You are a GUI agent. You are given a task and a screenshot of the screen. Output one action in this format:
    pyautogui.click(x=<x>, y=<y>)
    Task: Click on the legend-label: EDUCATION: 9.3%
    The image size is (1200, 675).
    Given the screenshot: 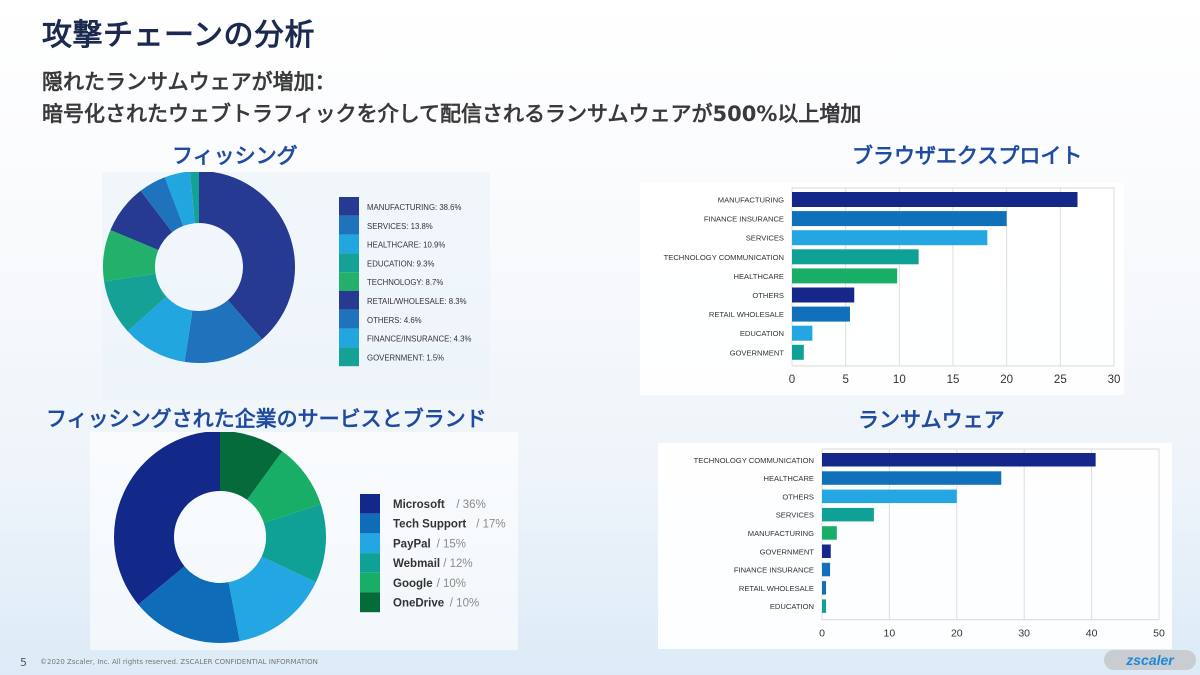 What is the action you would take?
    pyautogui.click(x=401, y=263)
    